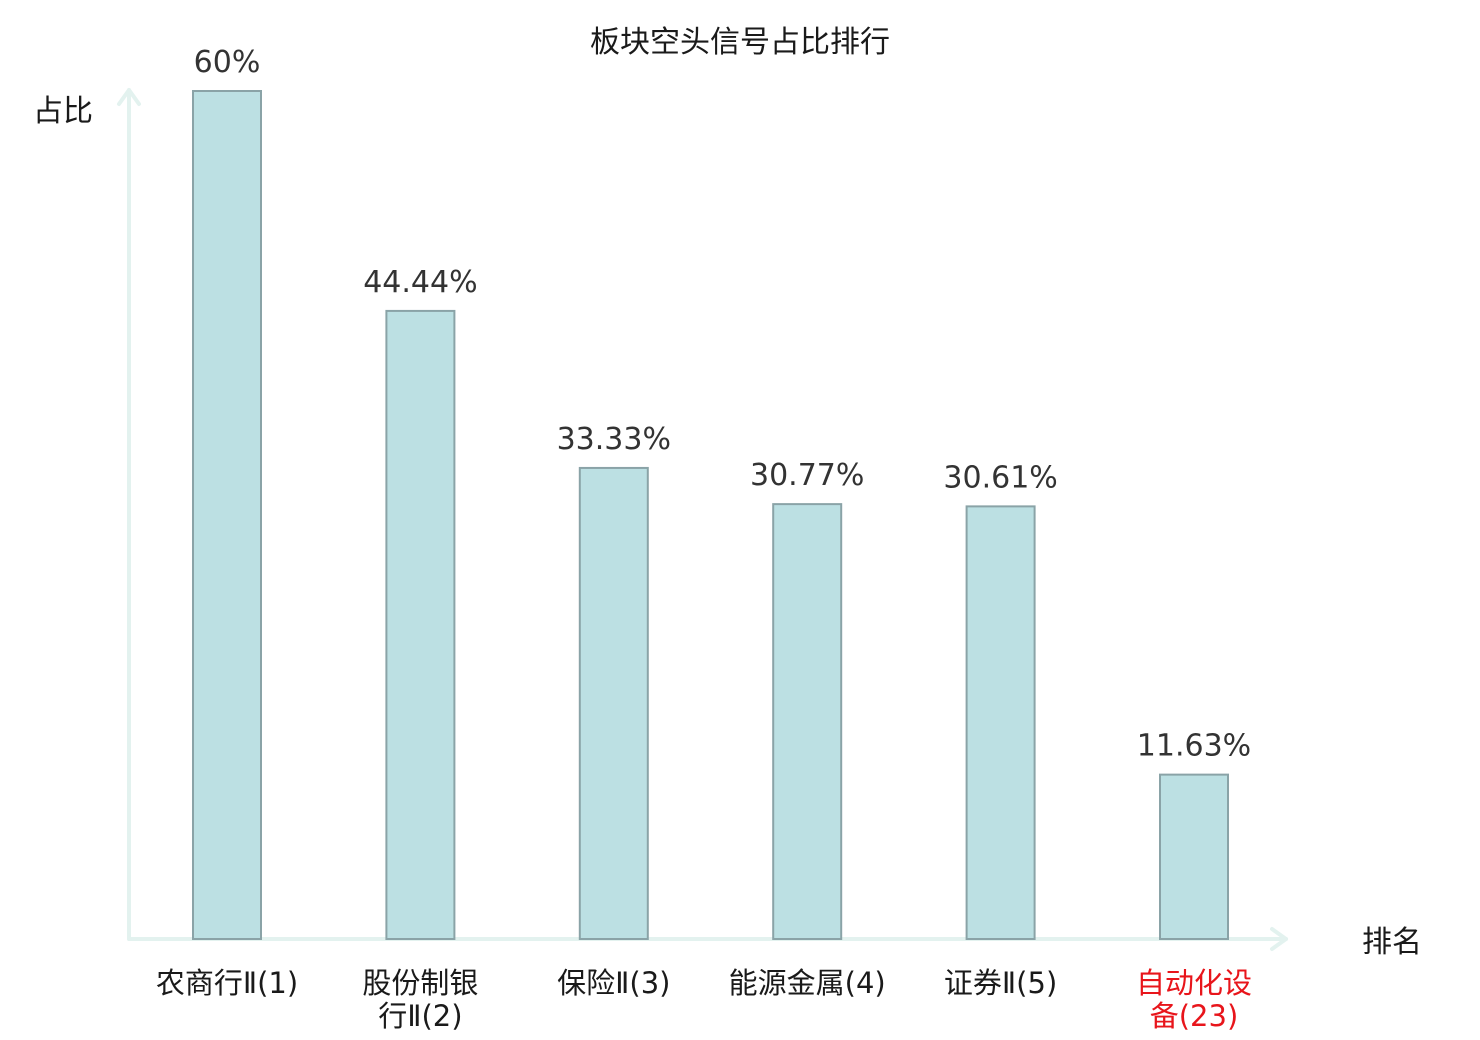  Describe the element at coordinates (1194, 1016) in the screenshot. I see `x-tick-label: 备(23)` at that location.